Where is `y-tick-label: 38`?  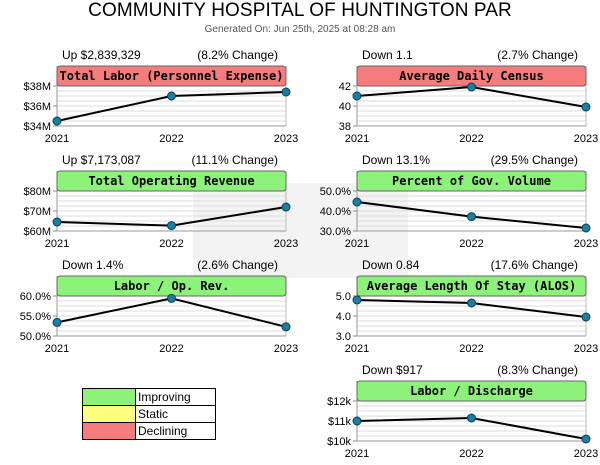
y-tick-label: 38 is located at coordinates (345, 127).